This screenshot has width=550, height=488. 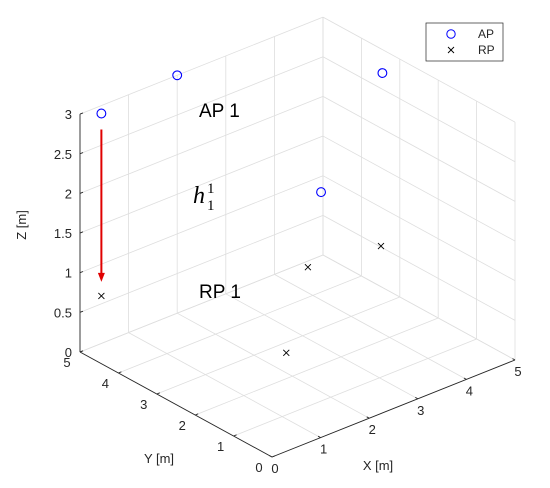 I want to click on z-tick-label: 0, so click(x=68, y=352).